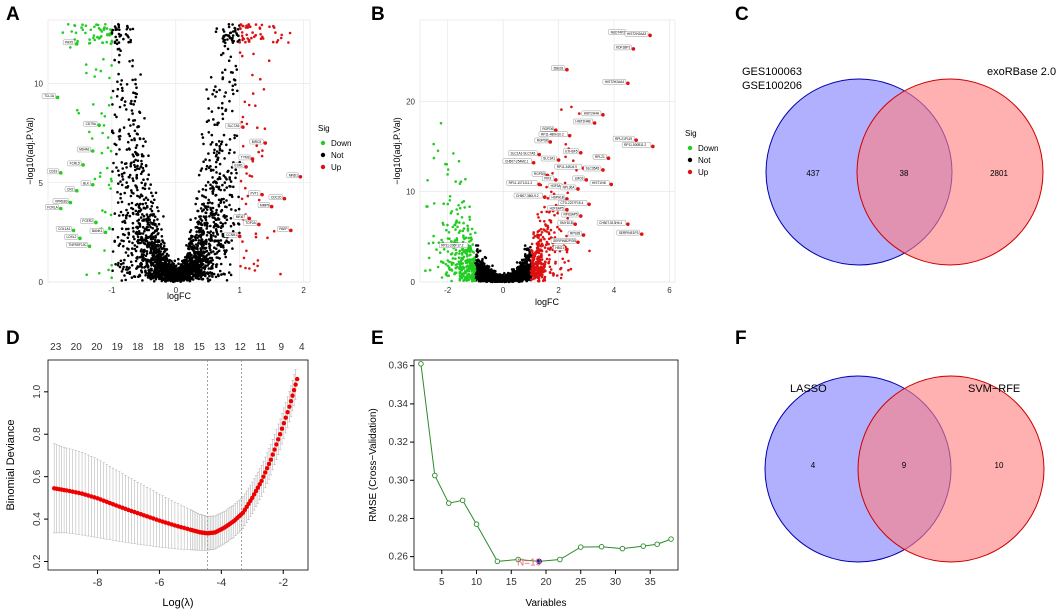 The width and height of the screenshot is (1059, 612). Describe the element at coordinates (77, 245) in the screenshot. I see `gene-label: TNFRSF13C` at that location.